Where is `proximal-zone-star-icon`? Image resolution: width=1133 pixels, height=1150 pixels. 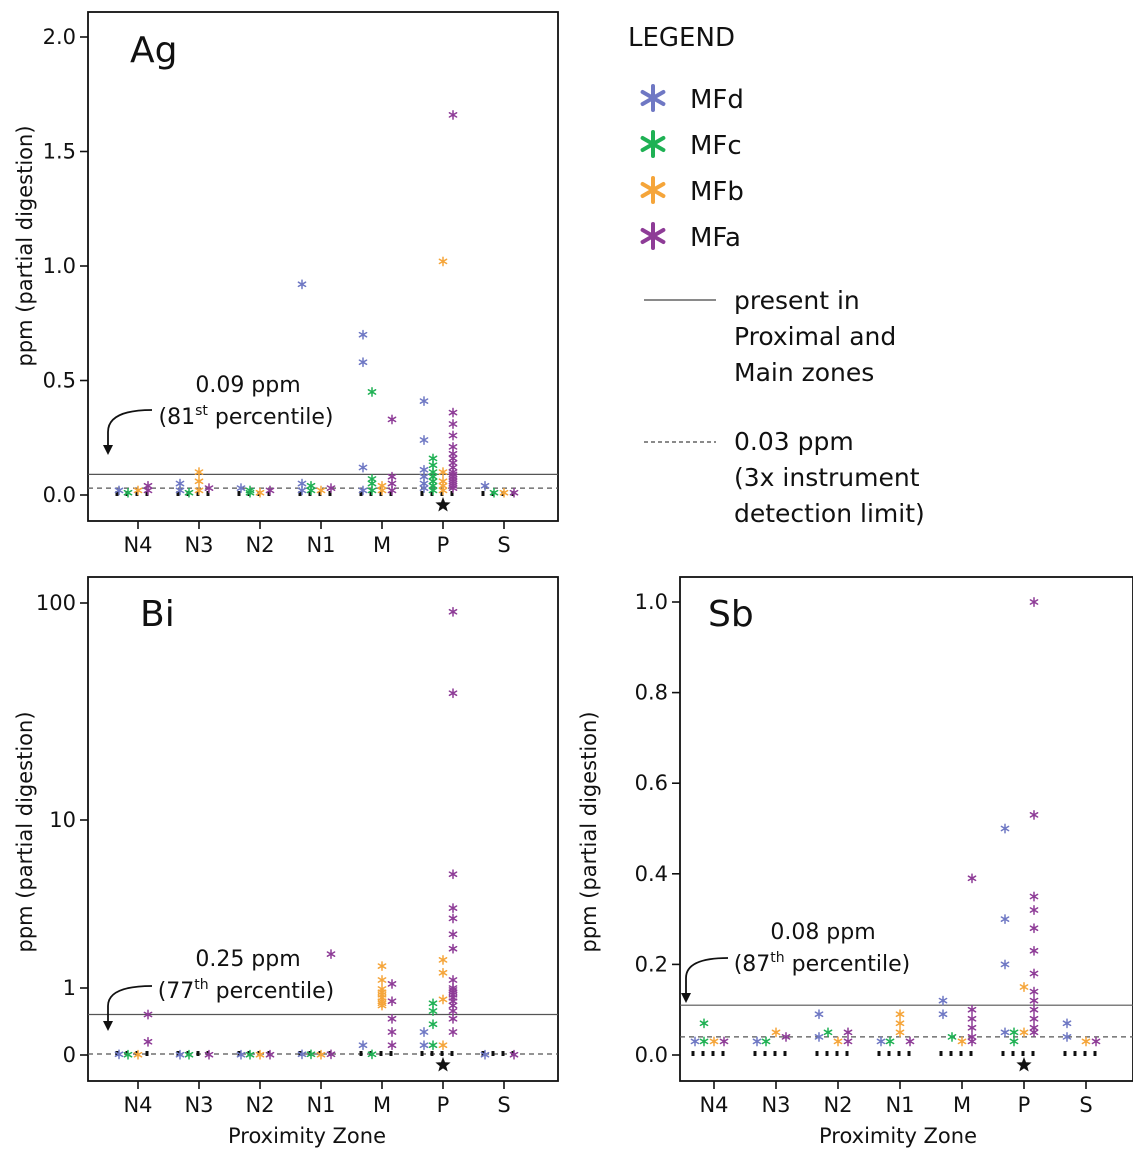
proximal-zone-star-icon is located at coordinates (443, 504).